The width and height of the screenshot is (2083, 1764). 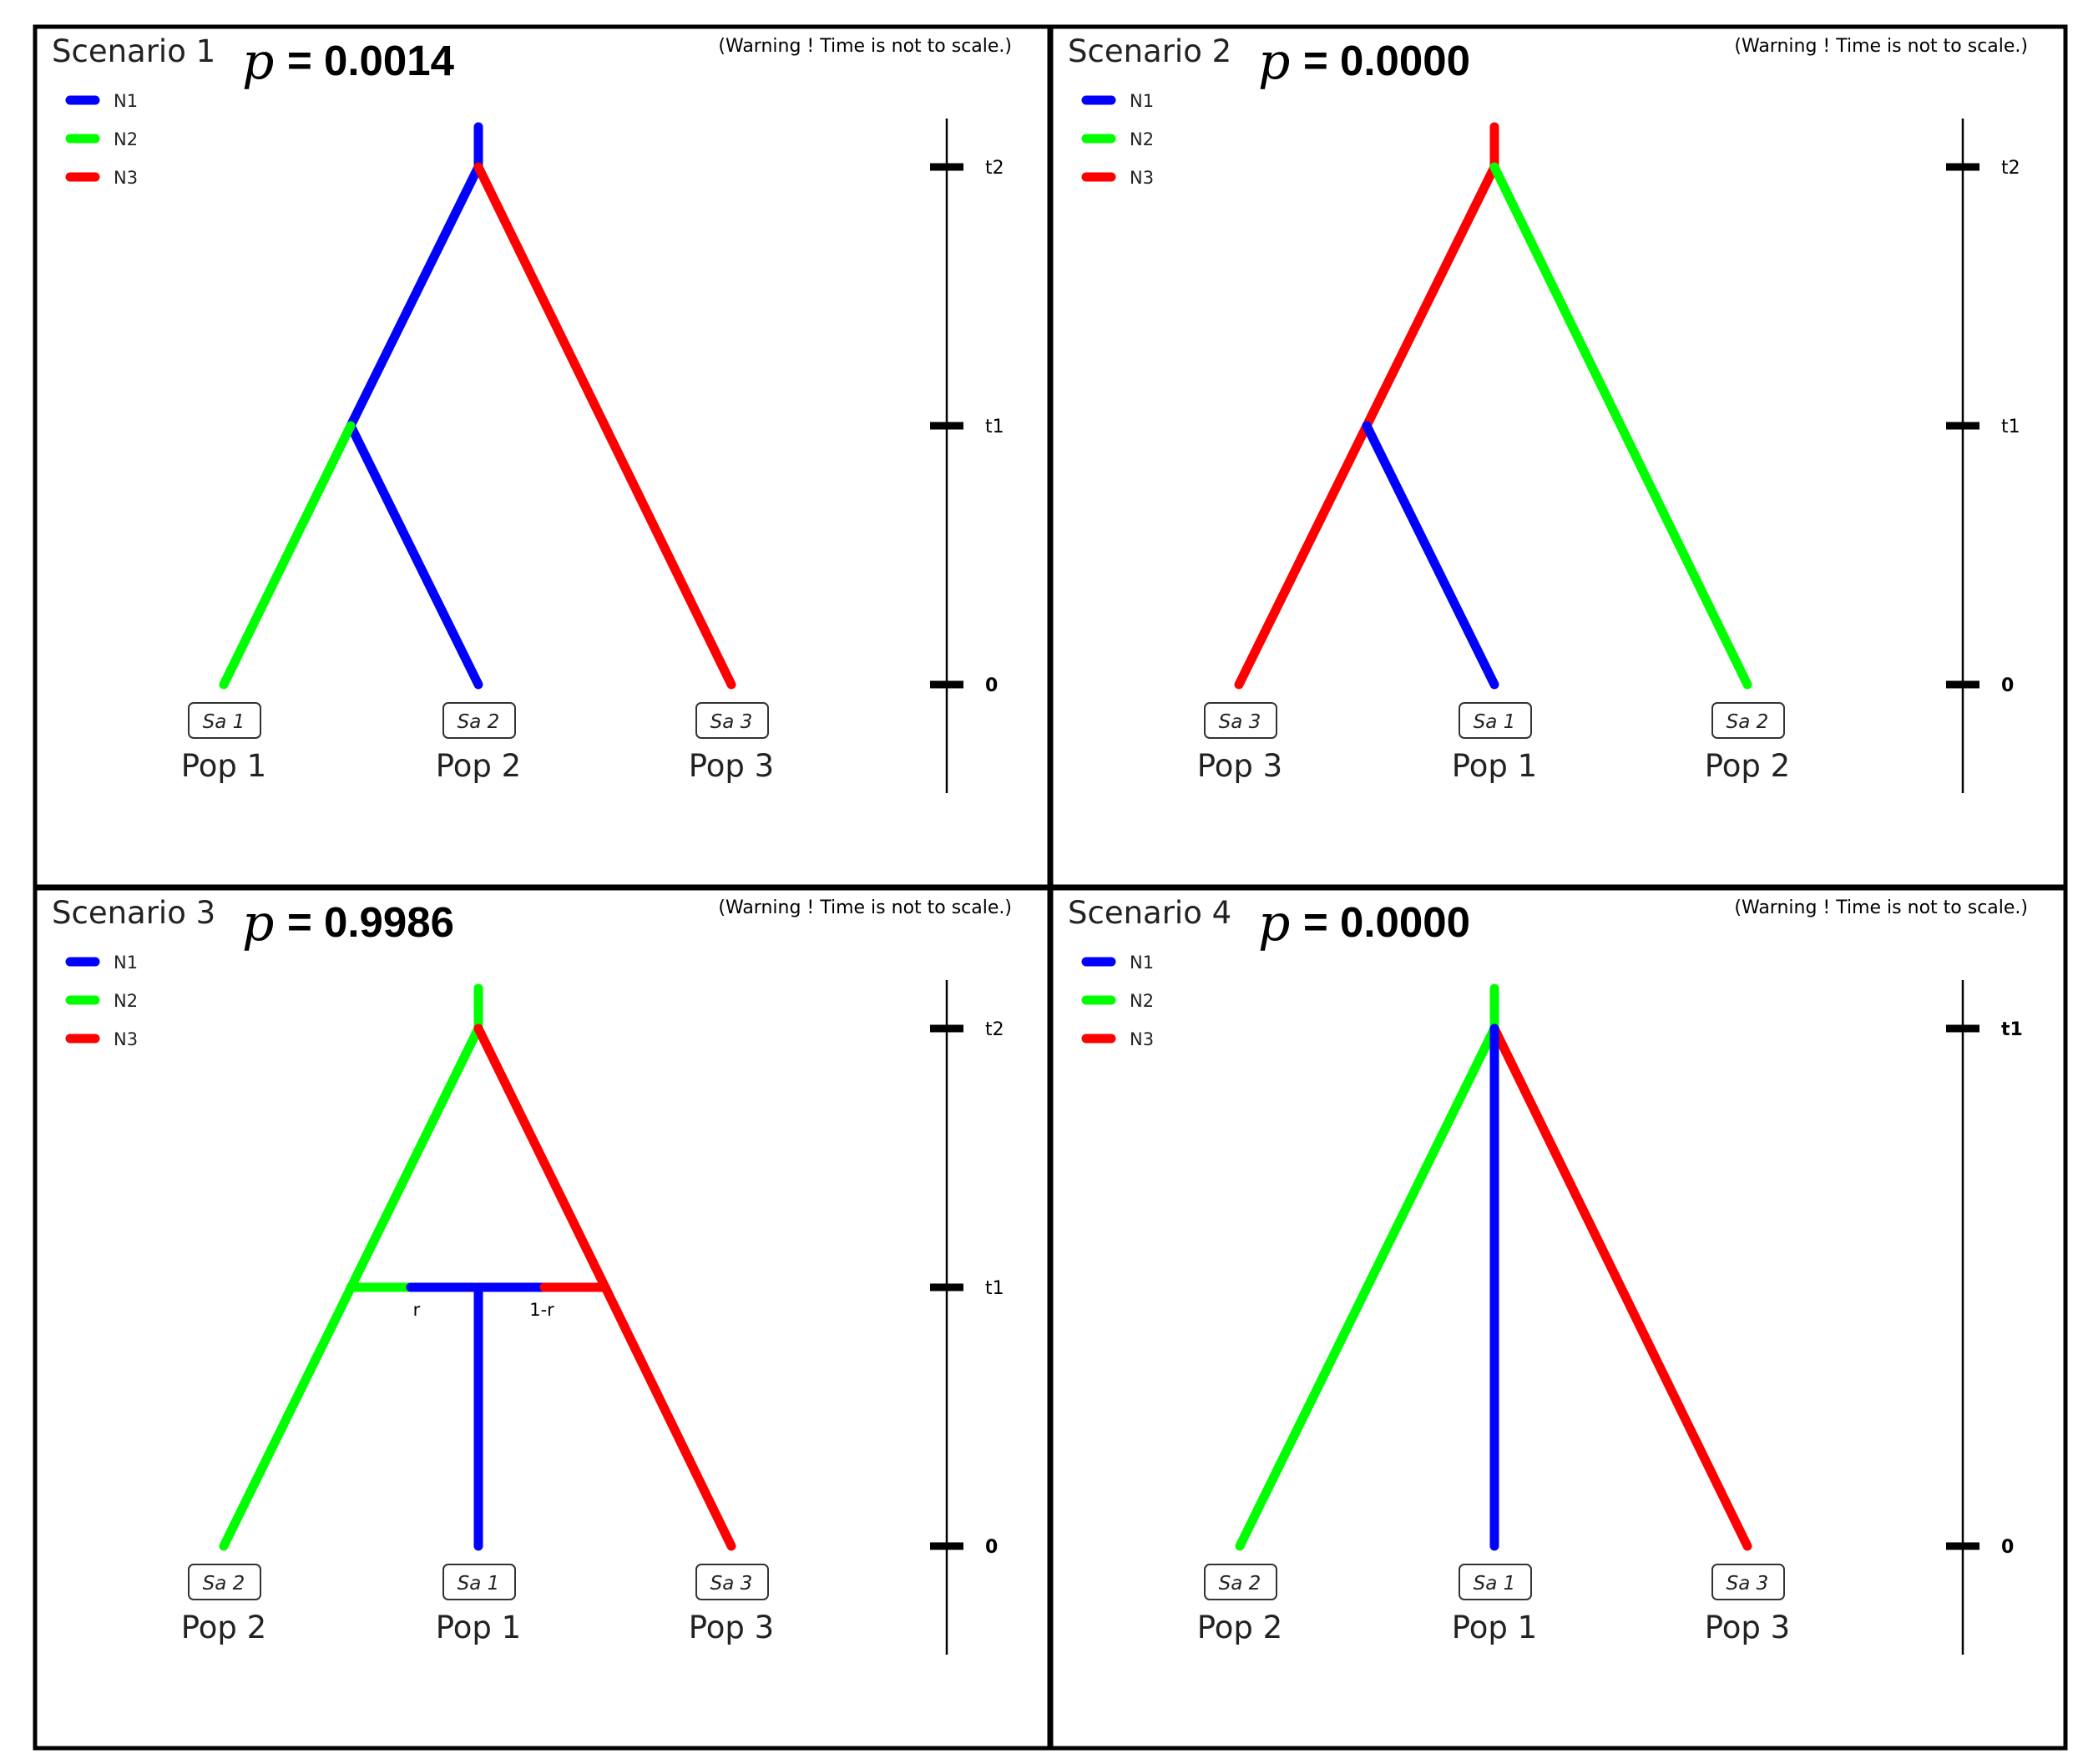 What do you see at coordinates (541, 1310) in the screenshot?
I see `admixture-rate-label: 1-r` at bounding box center [541, 1310].